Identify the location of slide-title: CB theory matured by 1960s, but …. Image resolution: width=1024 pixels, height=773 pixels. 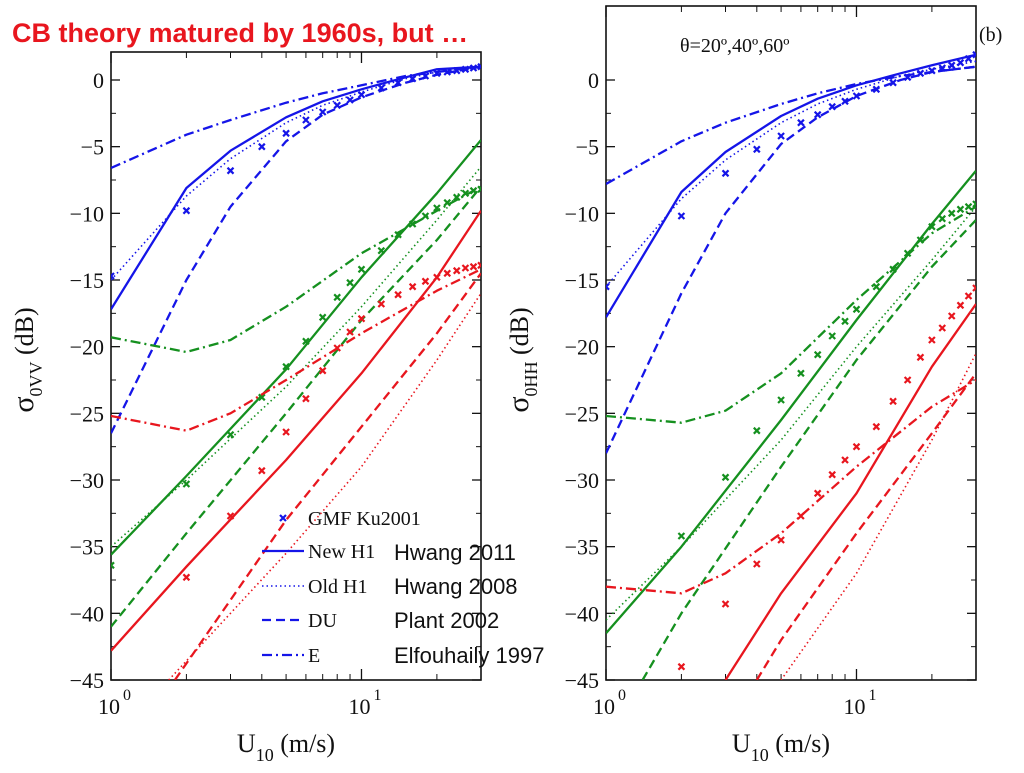
(240, 33).